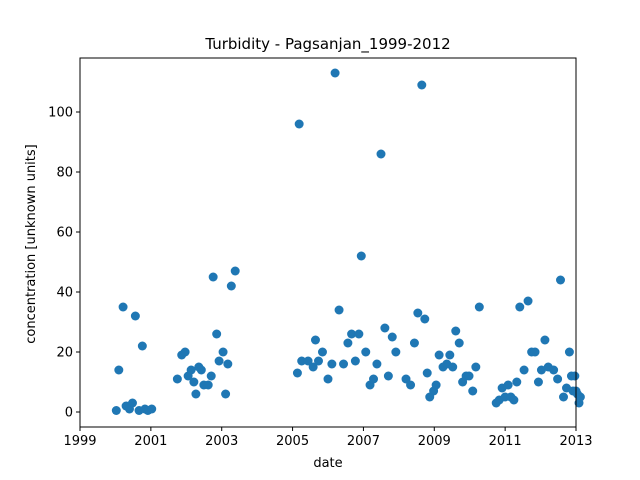 This screenshot has height=480, width=640. Describe the element at coordinates (64, 353) in the screenshot. I see `y-tick-label: 20` at that location.